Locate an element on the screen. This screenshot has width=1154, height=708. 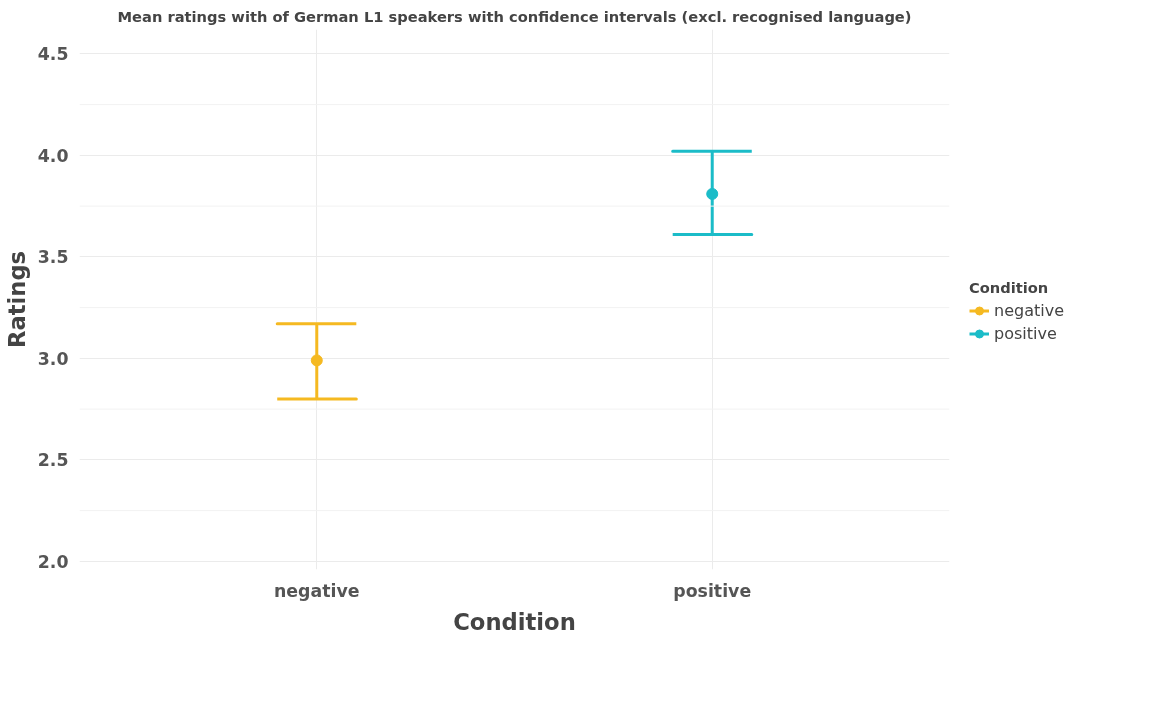
y-tick-label: 4.5 is located at coordinates (53, 54).